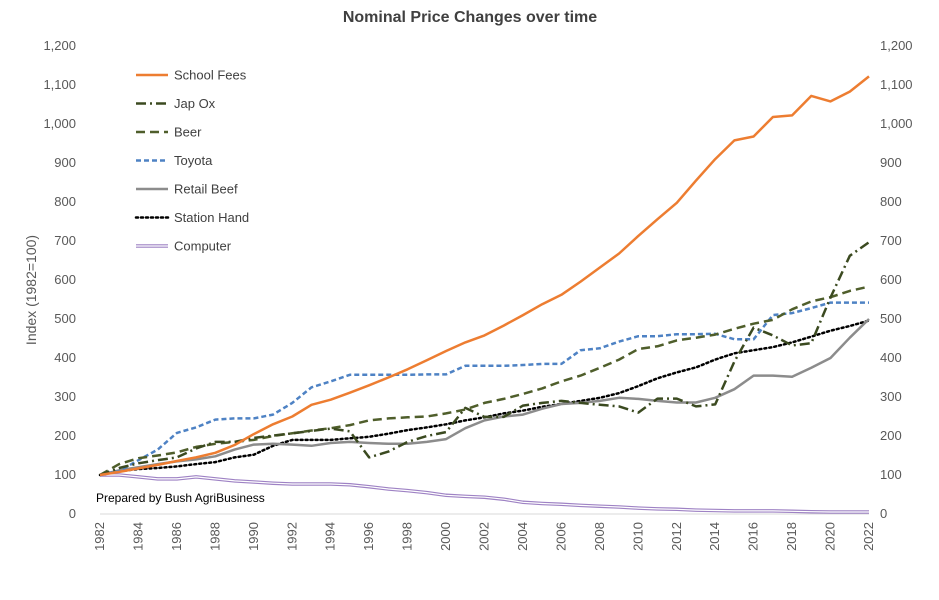 The width and height of the screenshot is (939, 600). I want to click on x-tick-label: 2020, so click(830, 536).